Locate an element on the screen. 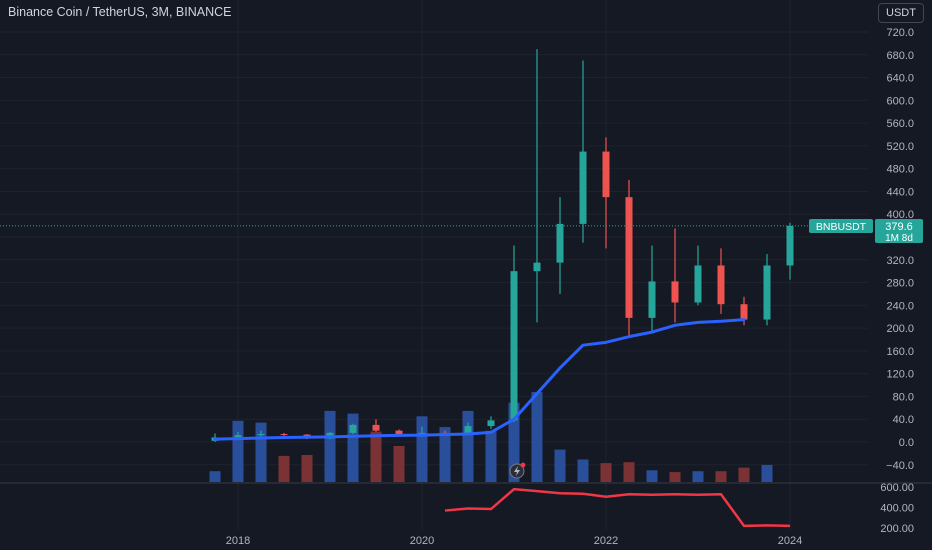 The width and height of the screenshot is (932, 550). price-tag-value: 379.6 is located at coordinates (899, 227).